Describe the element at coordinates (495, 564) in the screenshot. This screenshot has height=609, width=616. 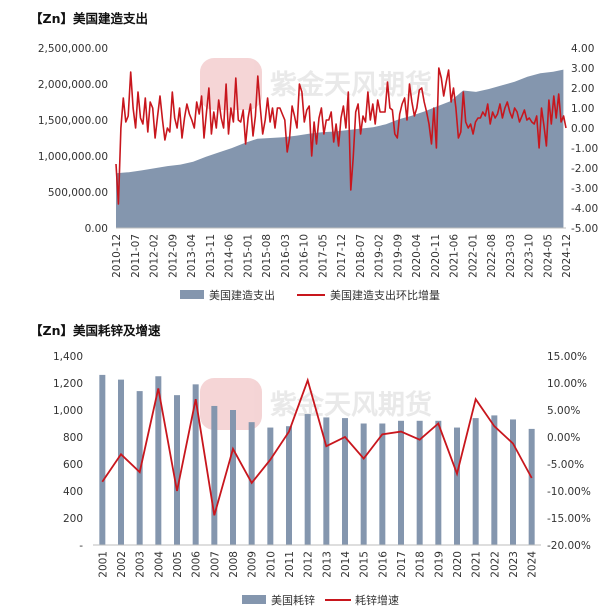
I see `x-tick-label: 2022` at that location.